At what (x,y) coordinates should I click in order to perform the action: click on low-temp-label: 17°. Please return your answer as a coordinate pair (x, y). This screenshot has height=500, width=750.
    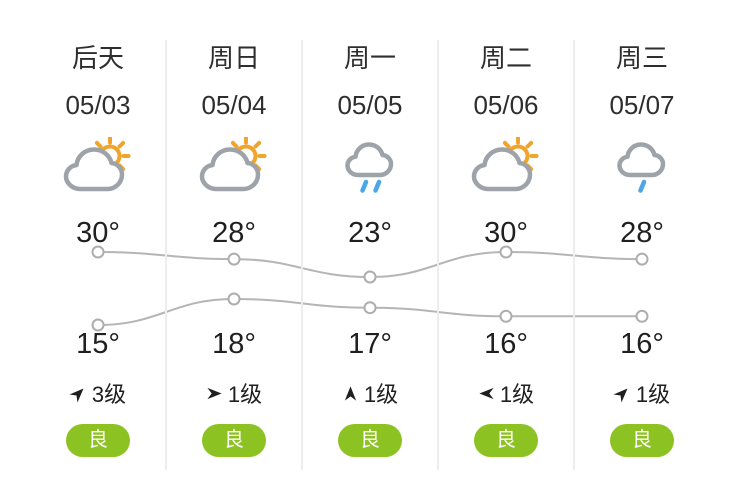
    Looking at the image, I should click on (370, 344).